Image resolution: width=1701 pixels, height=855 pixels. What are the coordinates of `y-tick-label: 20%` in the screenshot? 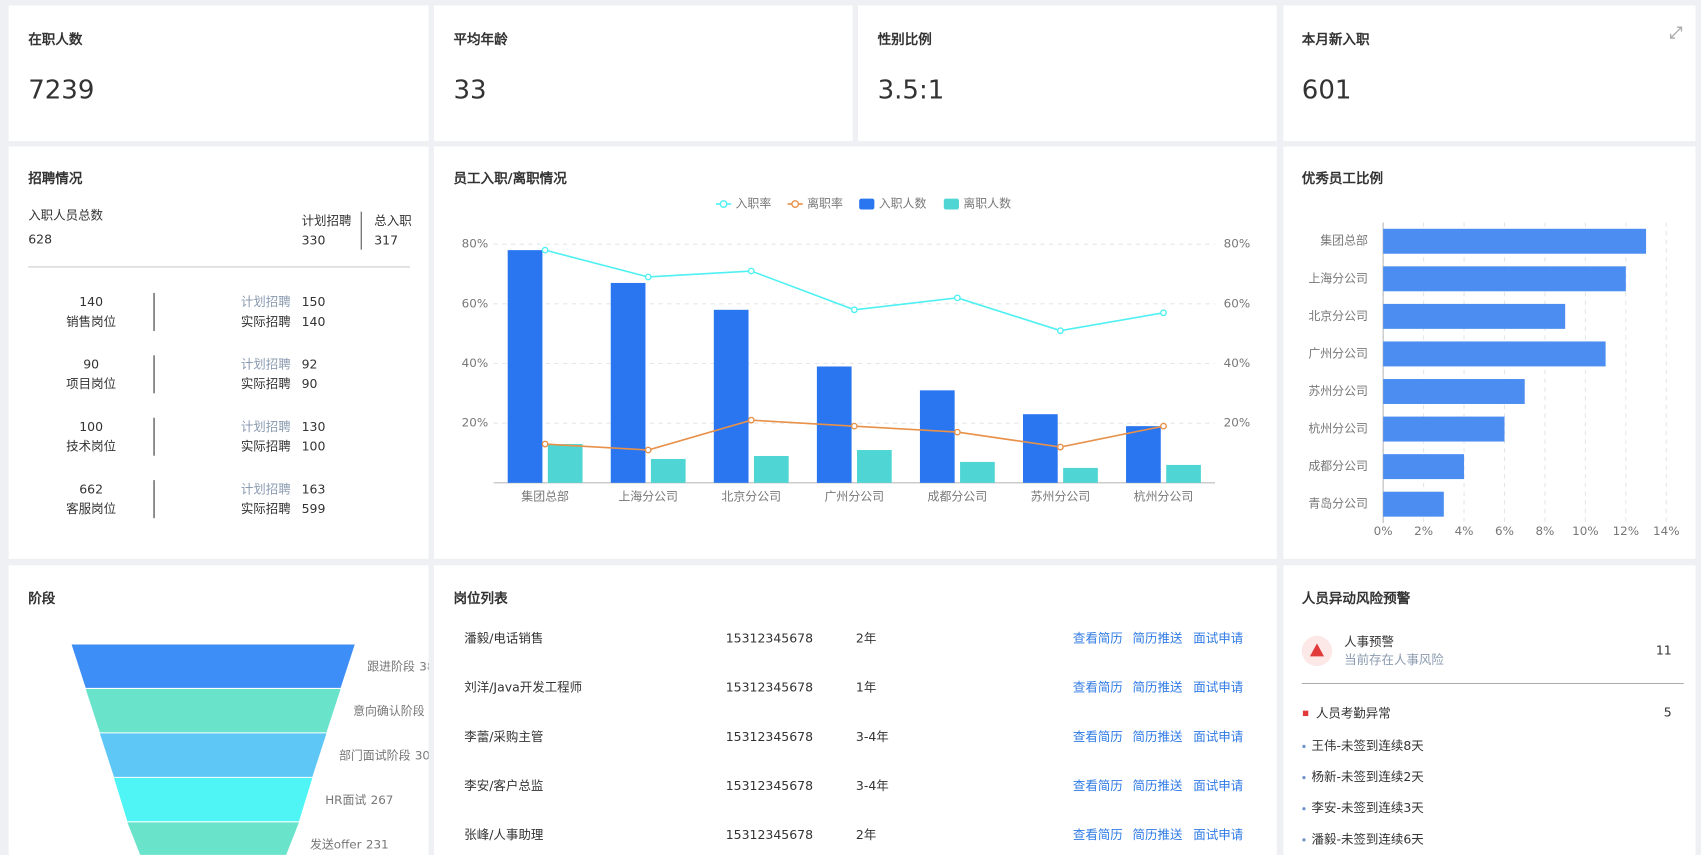 It's located at (475, 423).